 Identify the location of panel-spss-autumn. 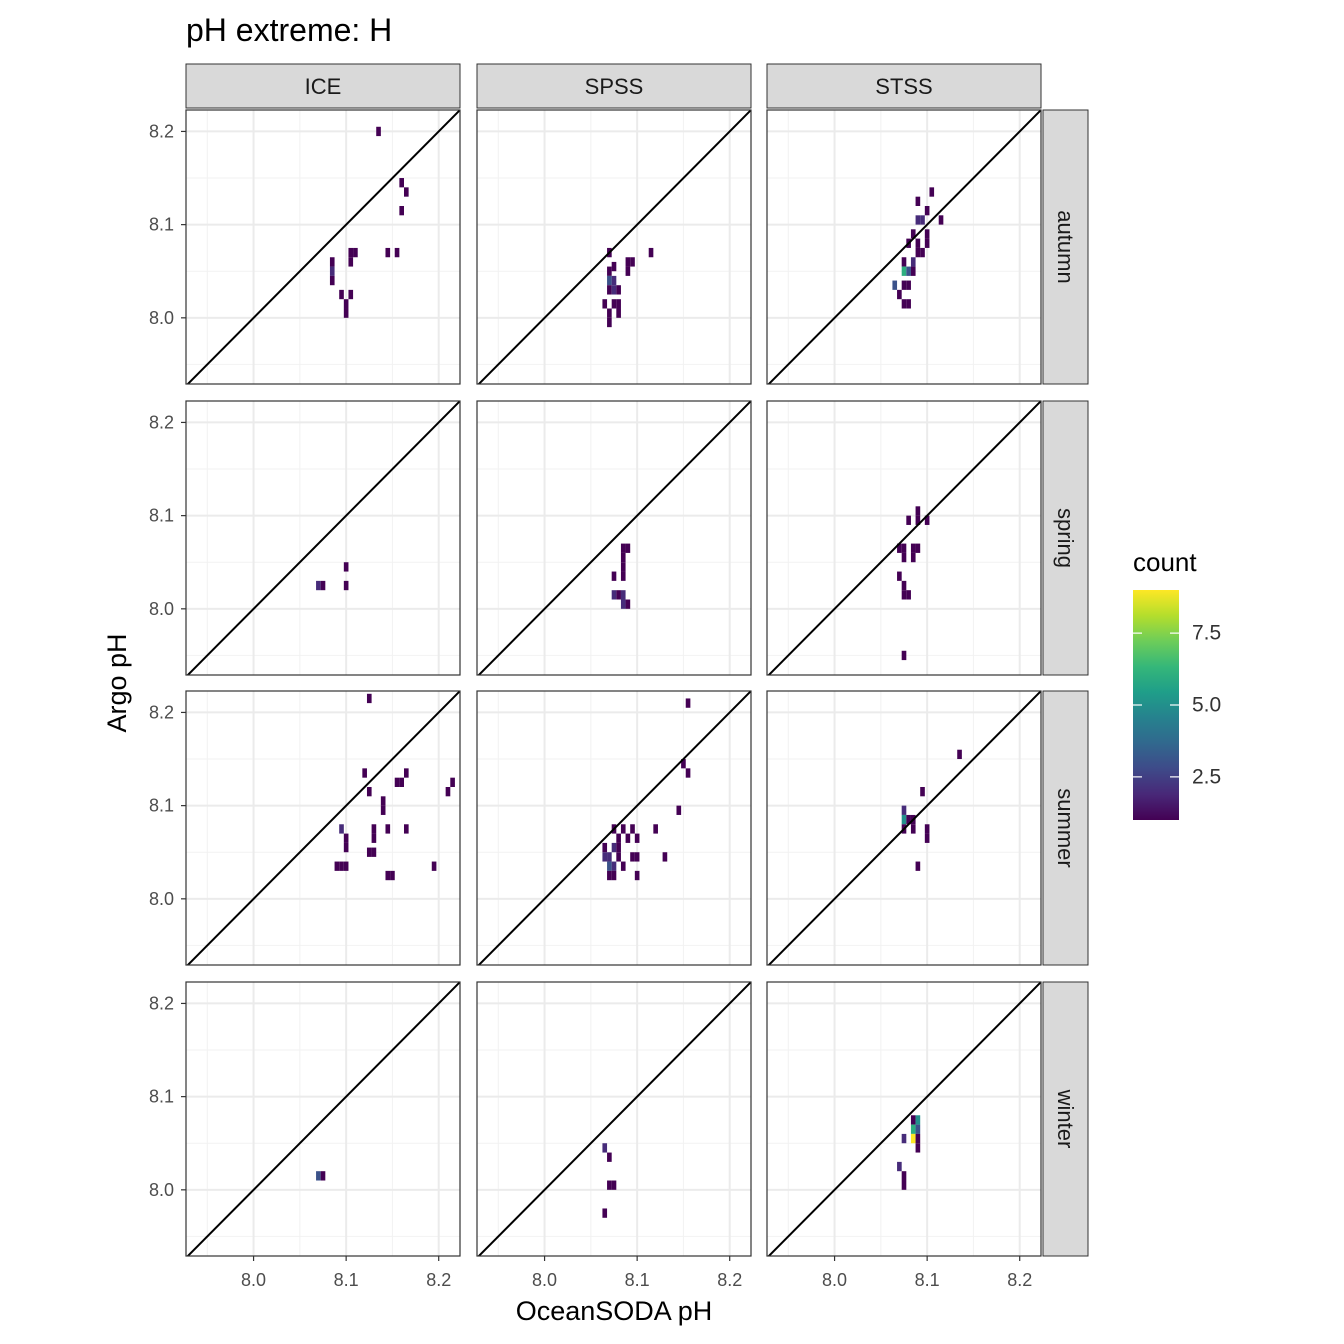
(614, 247).